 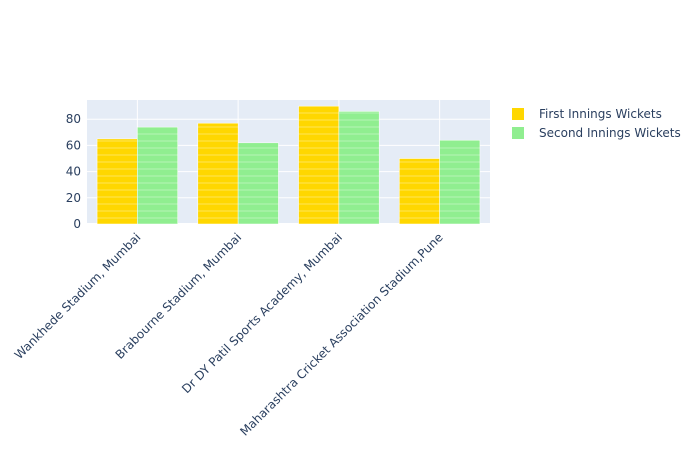 What do you see at coordinates (73, 145) in the screenshot?
I see `y-tick-label: 60` at bounding box center [73, 145].